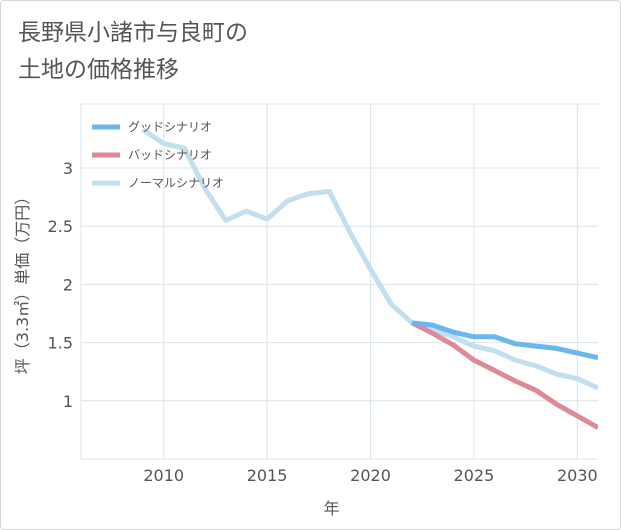  Describe the element at coordinates (60, 226) in the screenshot. I see `y-tick-label: 2.5` at that location.